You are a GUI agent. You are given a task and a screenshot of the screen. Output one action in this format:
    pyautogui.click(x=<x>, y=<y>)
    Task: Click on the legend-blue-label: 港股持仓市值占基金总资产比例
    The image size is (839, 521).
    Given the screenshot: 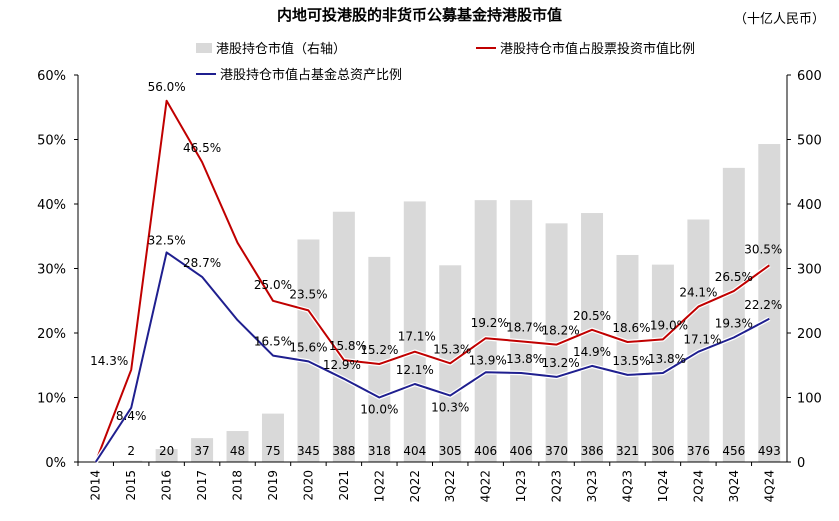 What is the action you would take?
    pyautogui.click(x=311, y=75)
    